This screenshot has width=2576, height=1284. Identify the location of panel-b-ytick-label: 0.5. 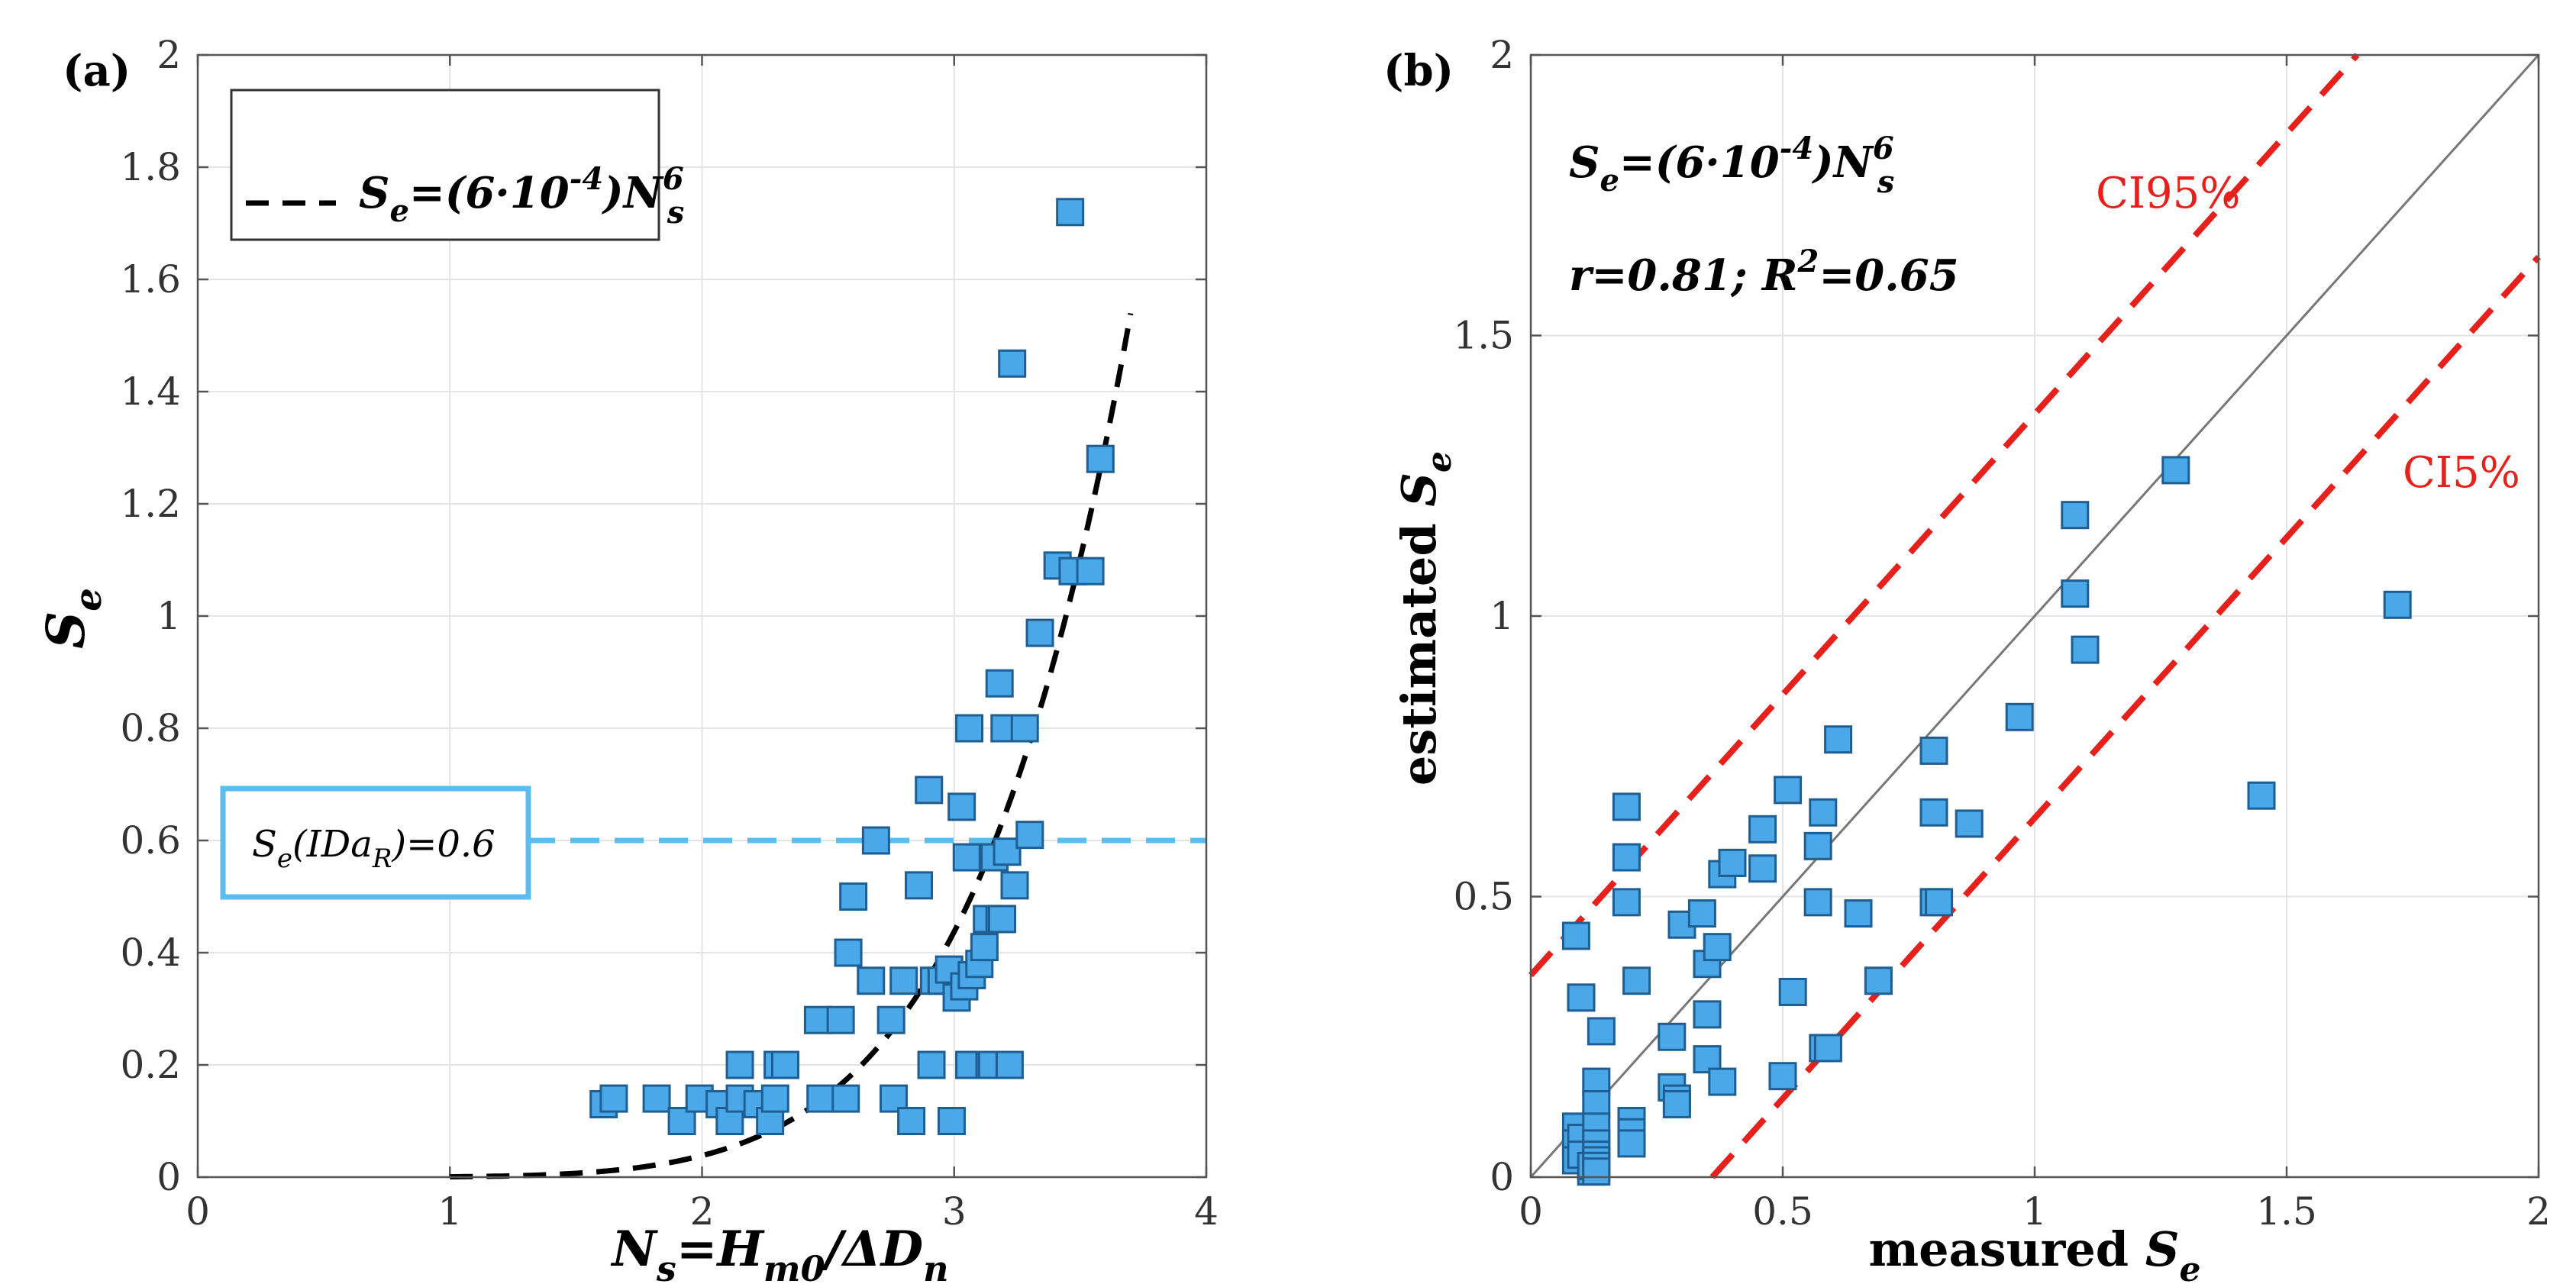
(1483, 897).